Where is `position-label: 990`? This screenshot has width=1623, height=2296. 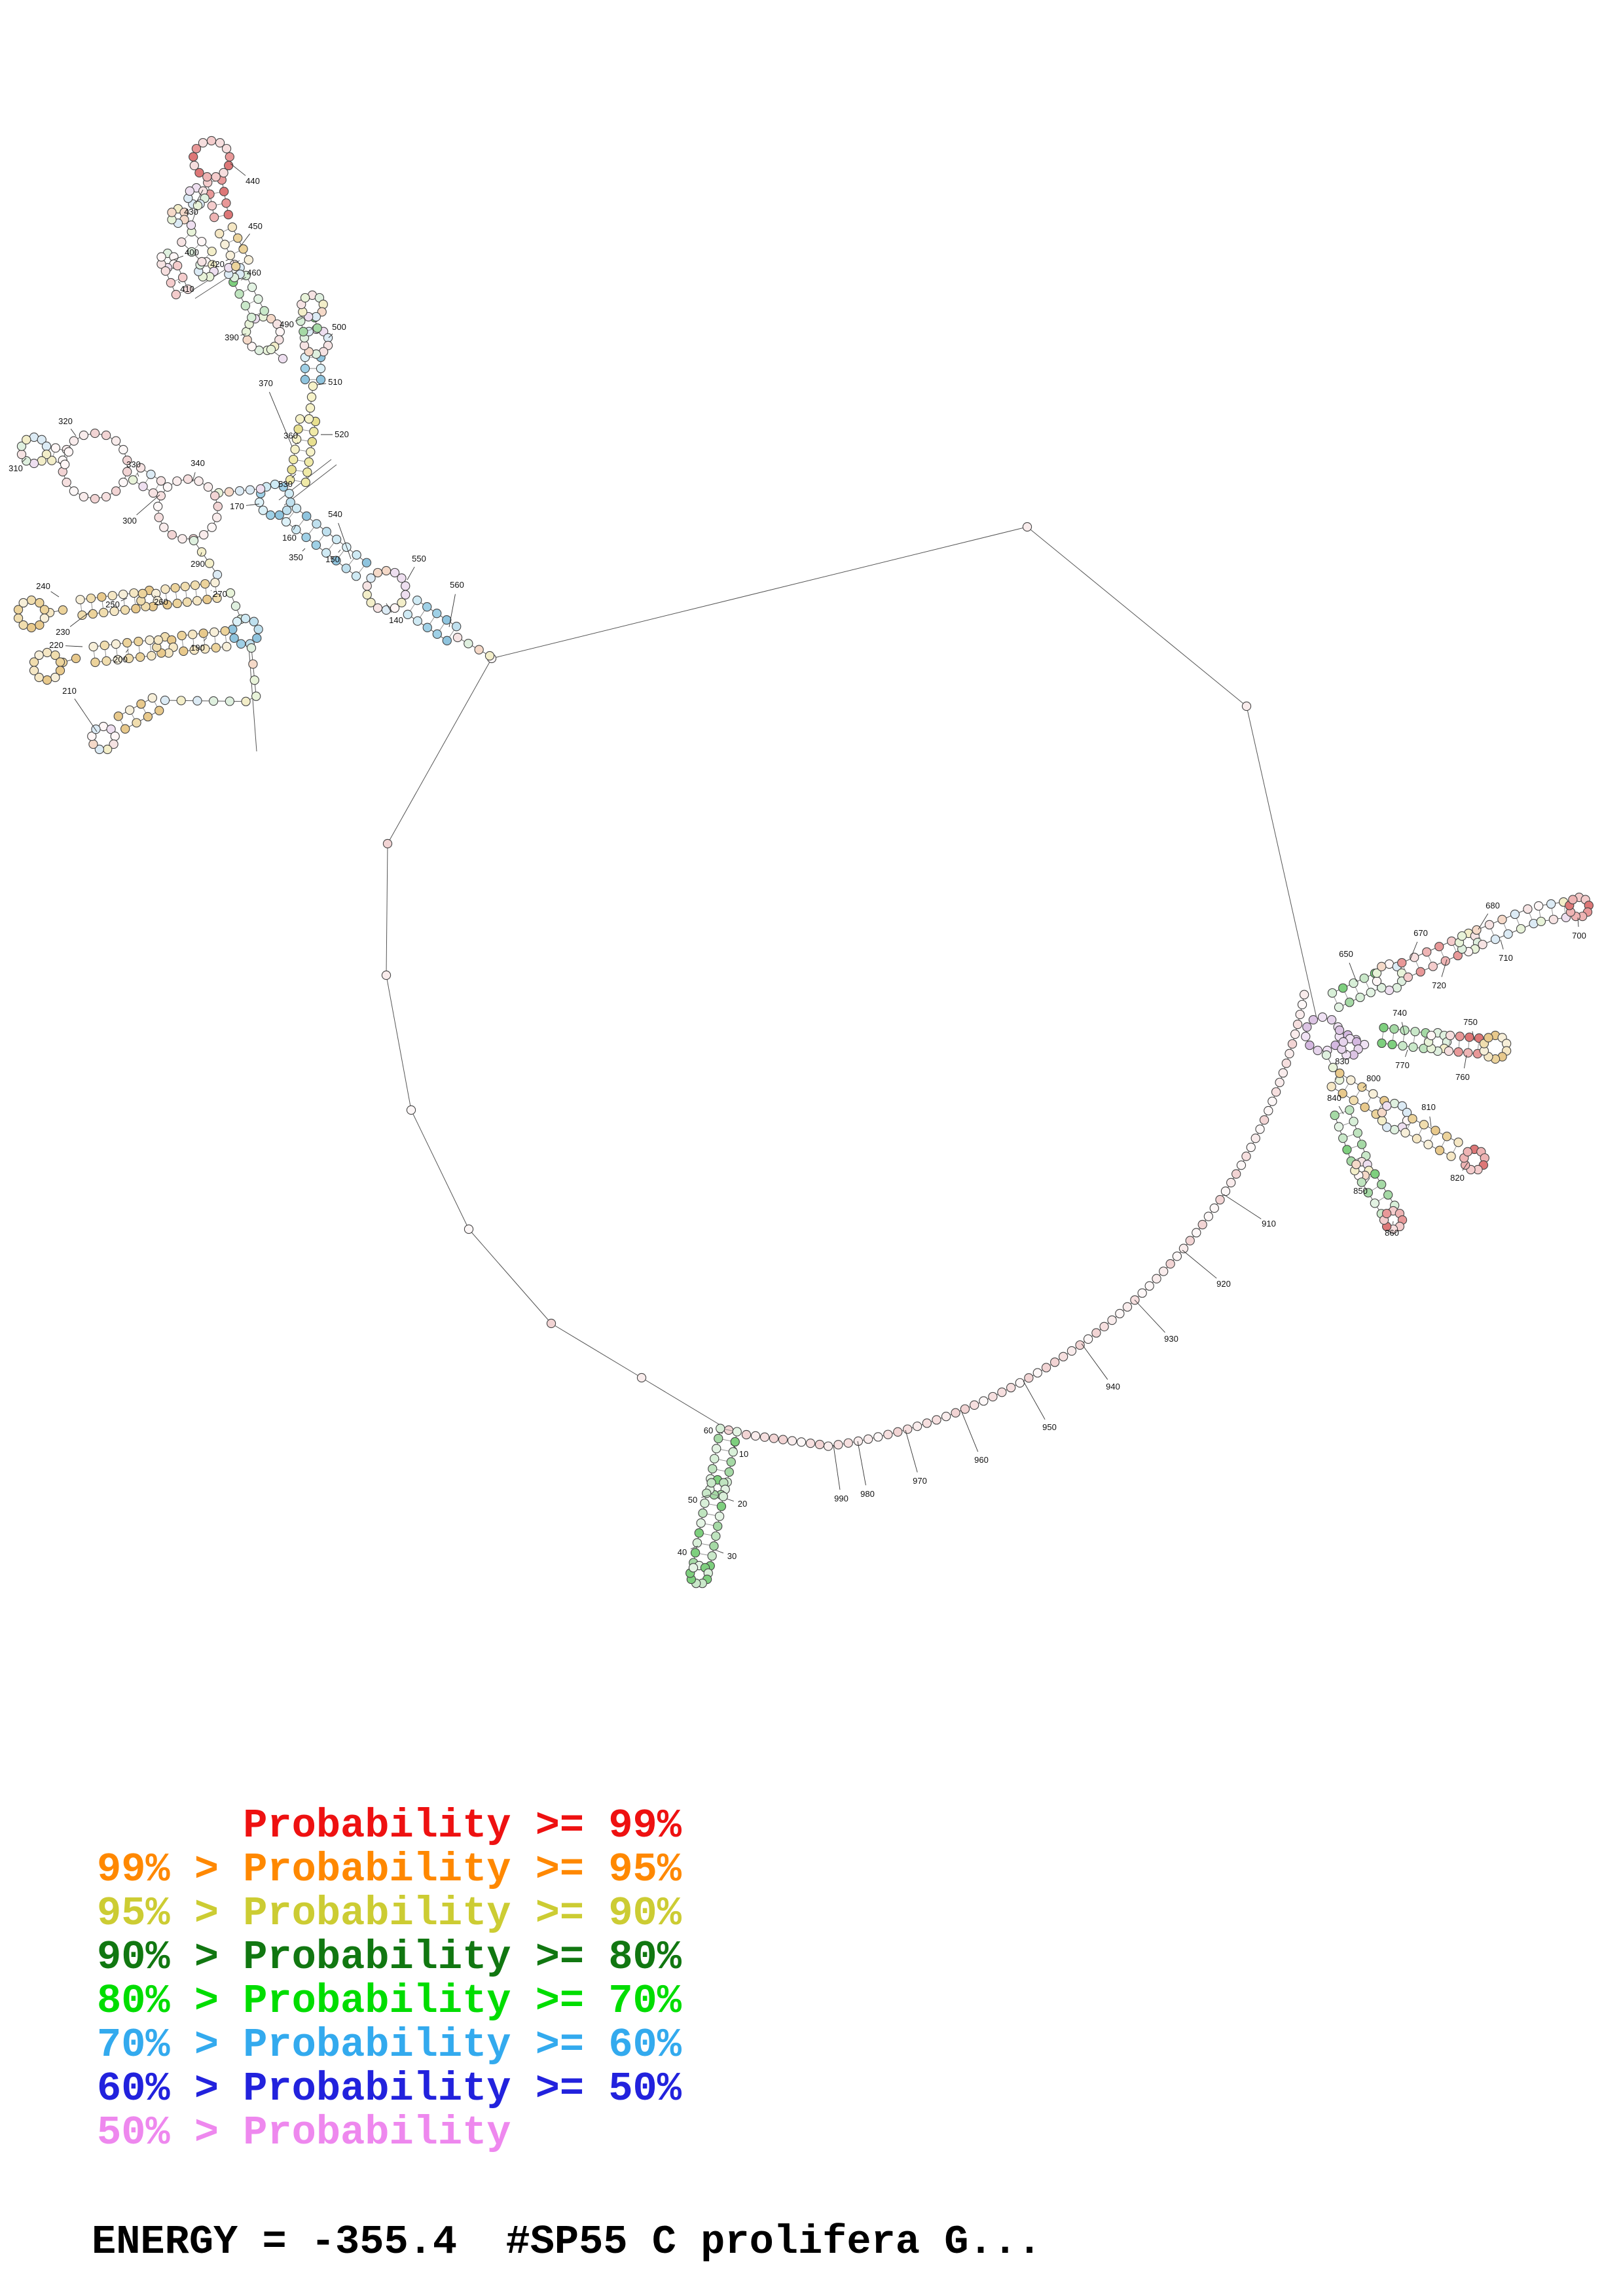
position-label: 990 is located at coordinates (841, 1498).